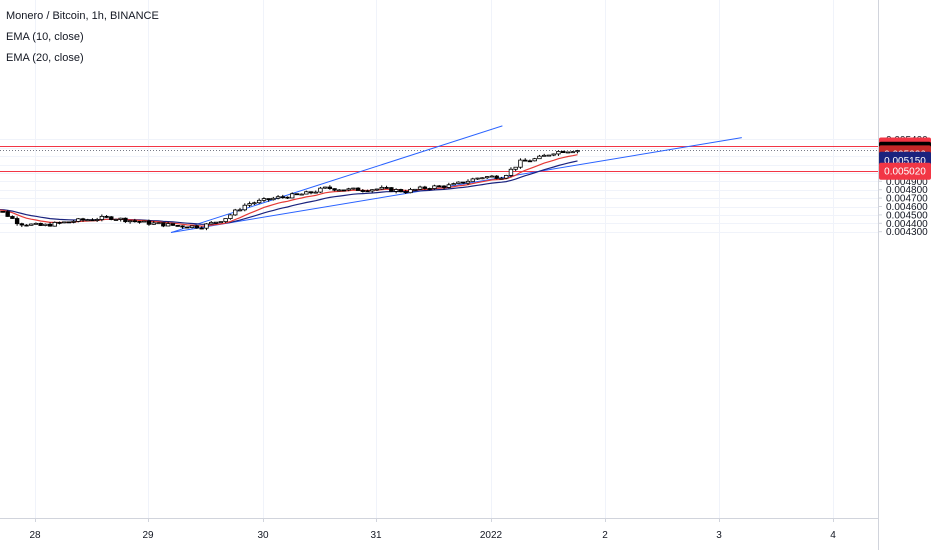  What do you see at coordinates (35, 535) in the screenshot?
I see `time-tick-label: 28` at bounding box center [35, 535].